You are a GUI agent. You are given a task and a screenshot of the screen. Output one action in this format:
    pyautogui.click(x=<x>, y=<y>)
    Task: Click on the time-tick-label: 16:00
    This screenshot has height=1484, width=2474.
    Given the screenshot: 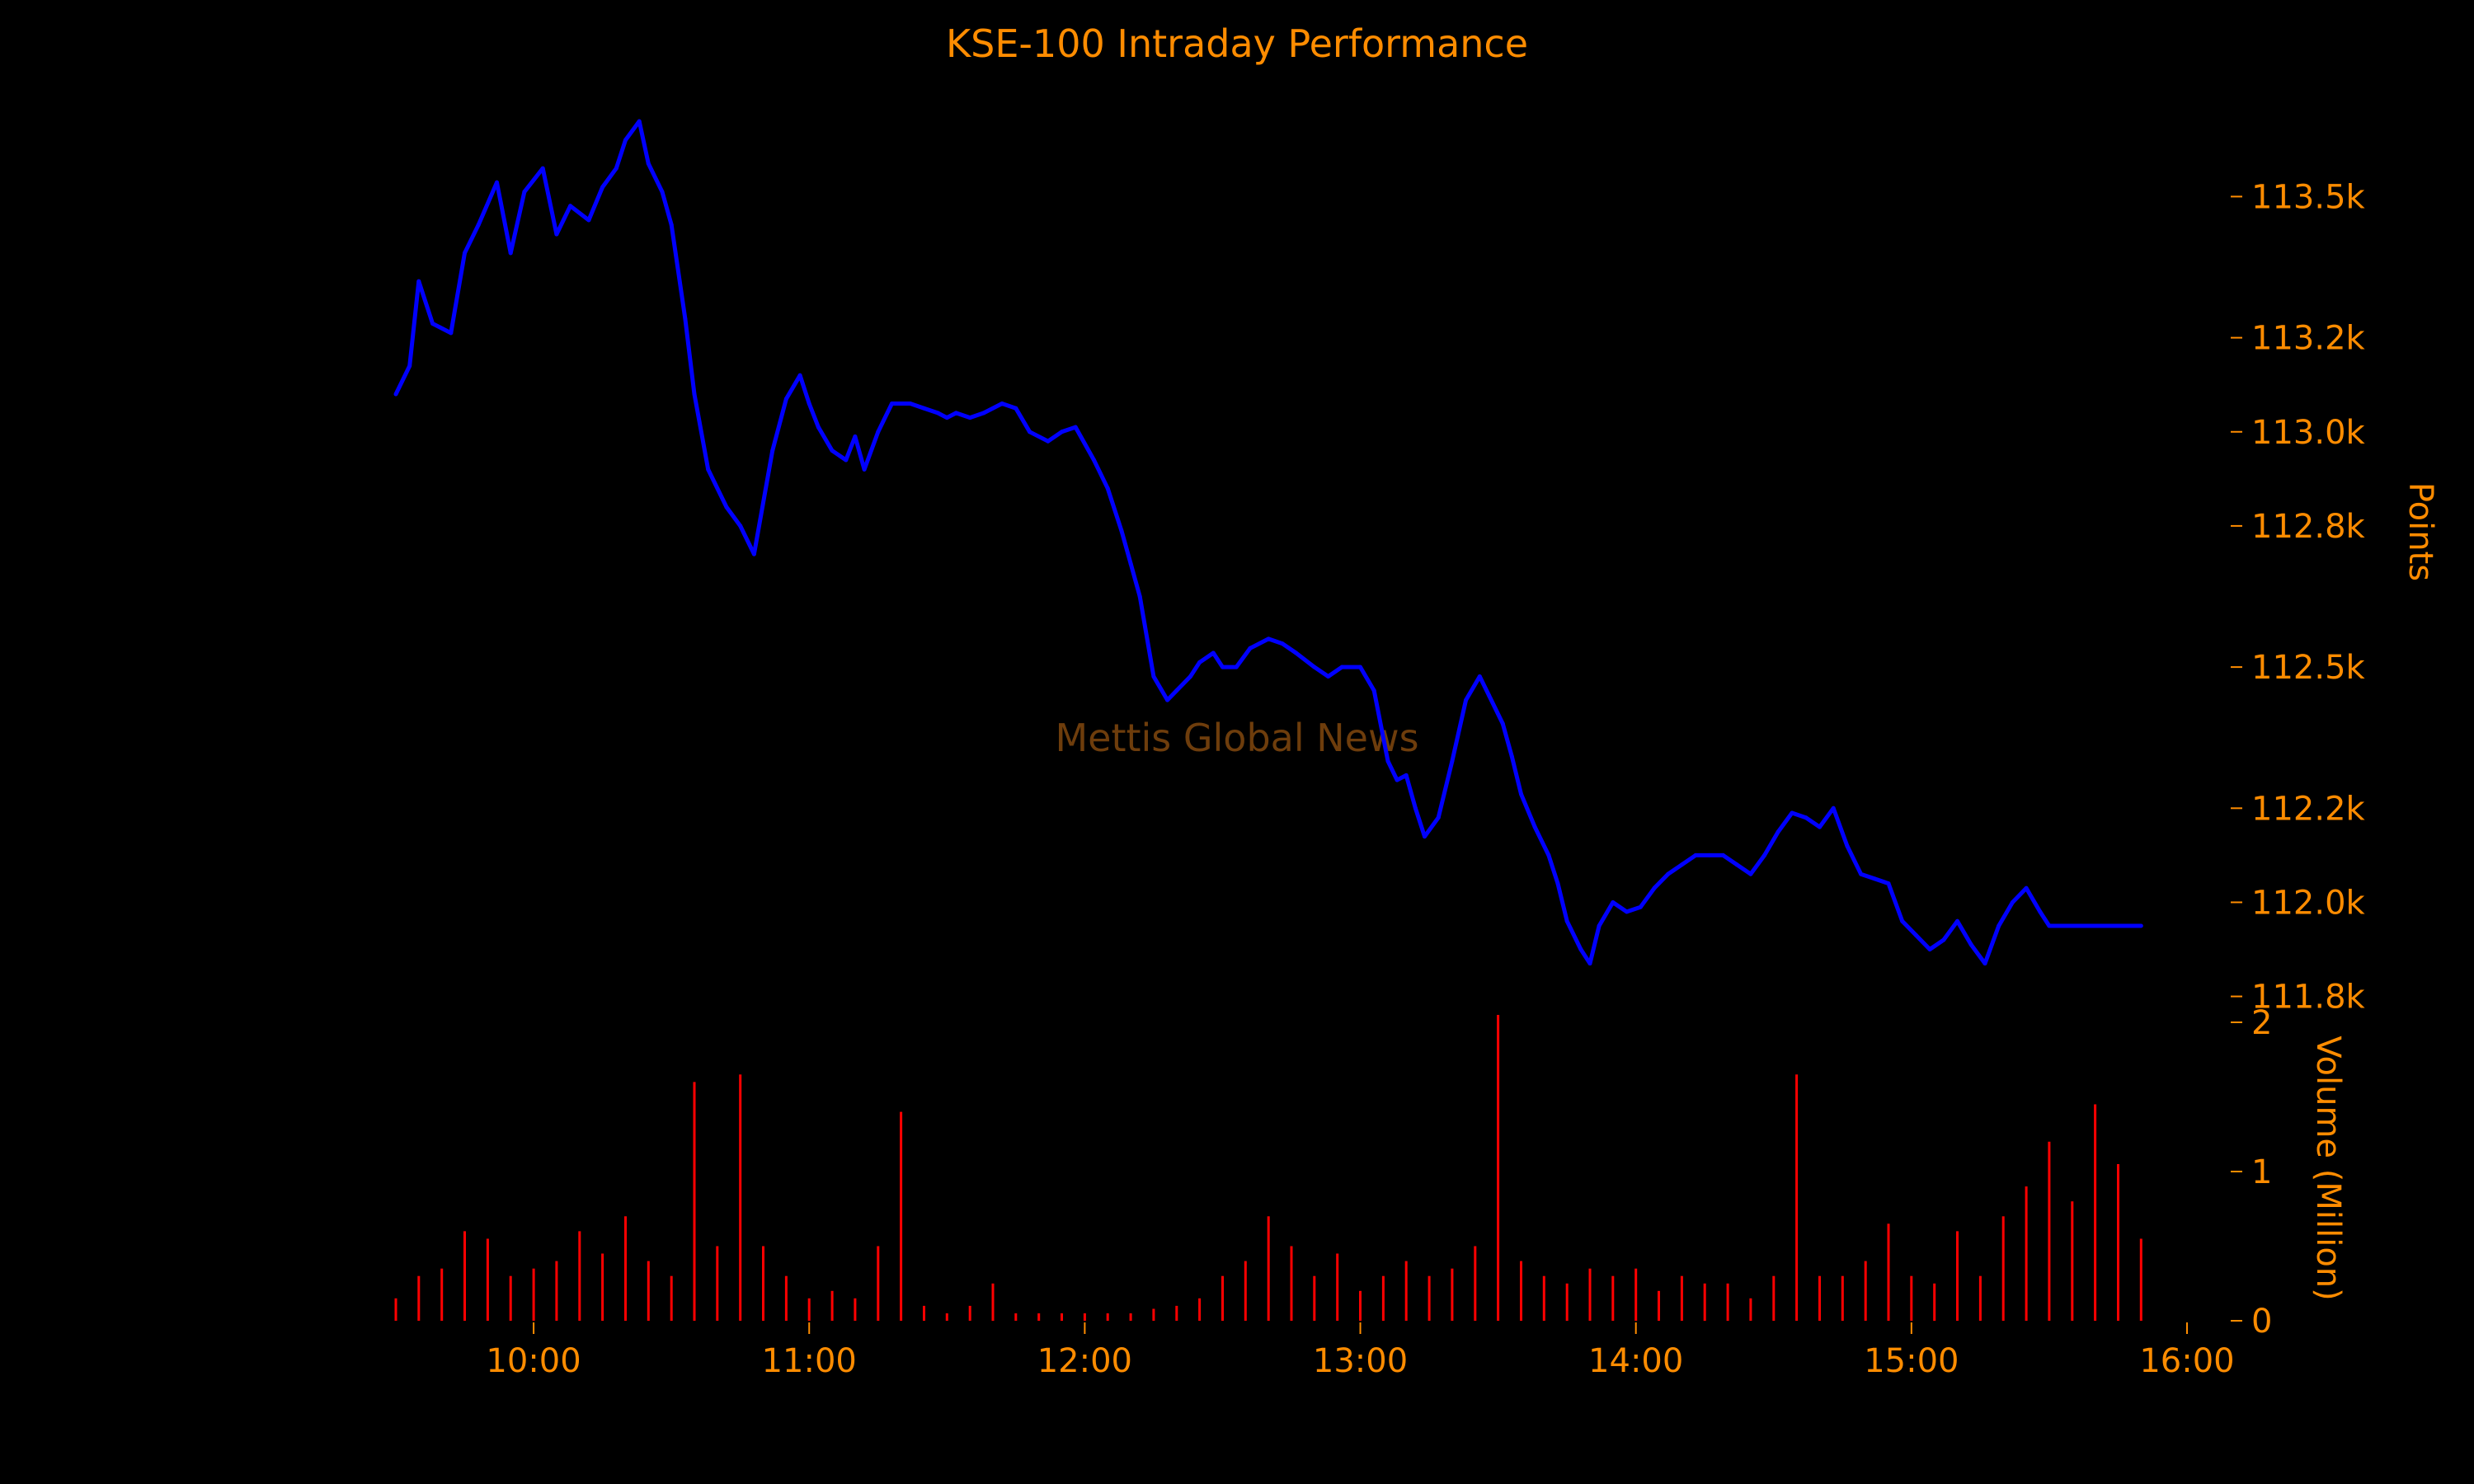 What is the action you would take?
    pyautogui.click(x=2186, y=1361)
    